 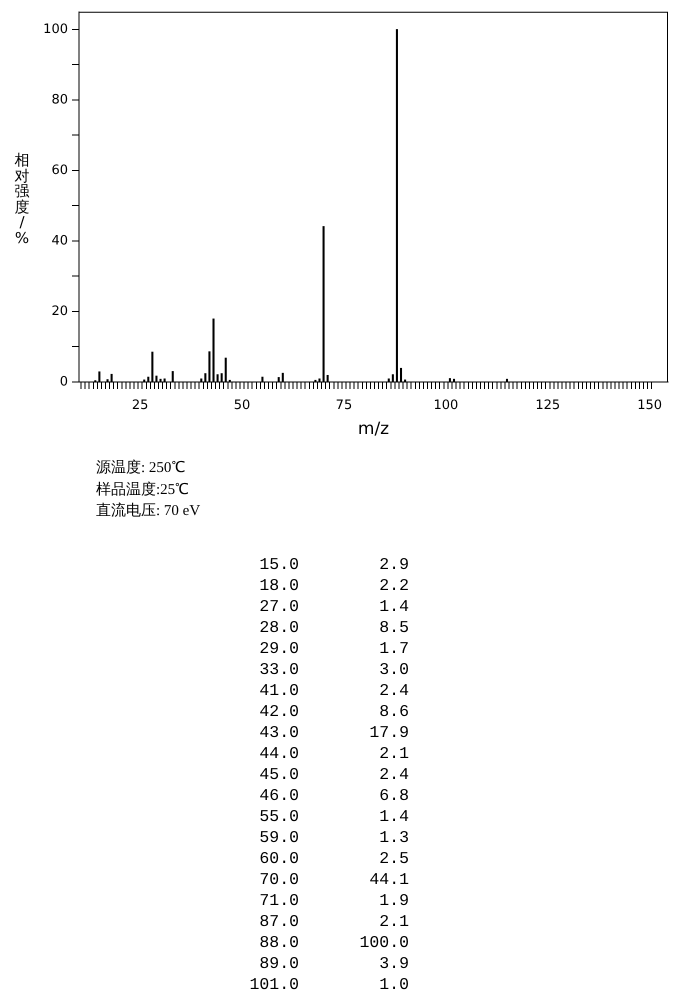 I want to click on text: 29.0, so click(x=278, y=648).